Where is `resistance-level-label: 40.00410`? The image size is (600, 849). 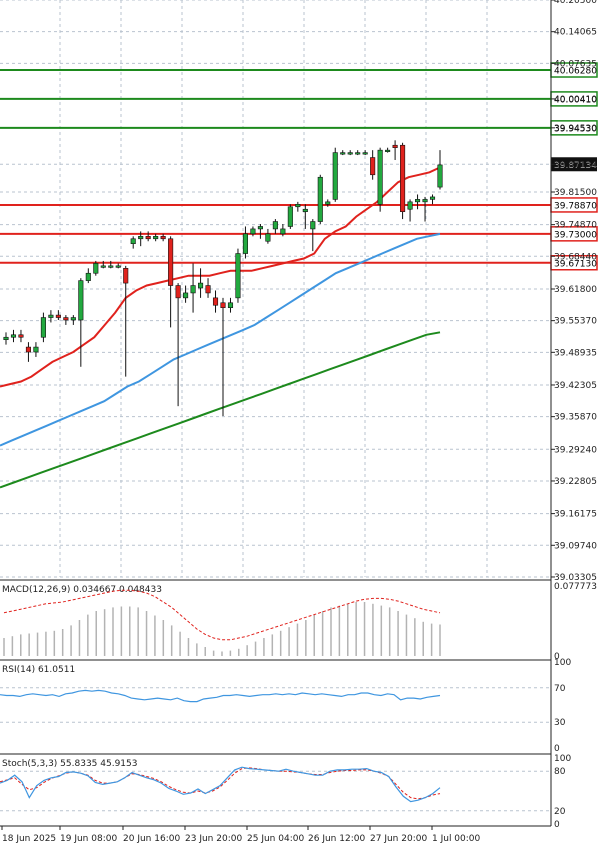 resistance-level-label: 40.00410 is located at coordinates (575, 100).